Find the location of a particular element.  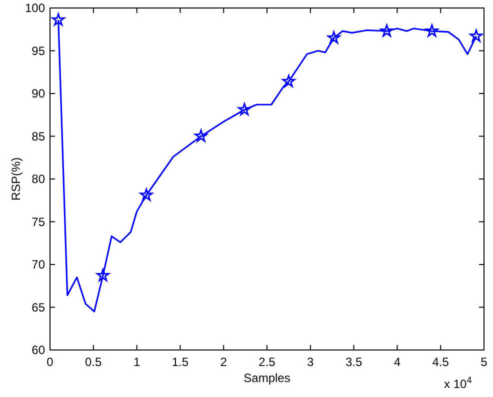

x-tick-label: 2 is located at coordinates (224, 362).